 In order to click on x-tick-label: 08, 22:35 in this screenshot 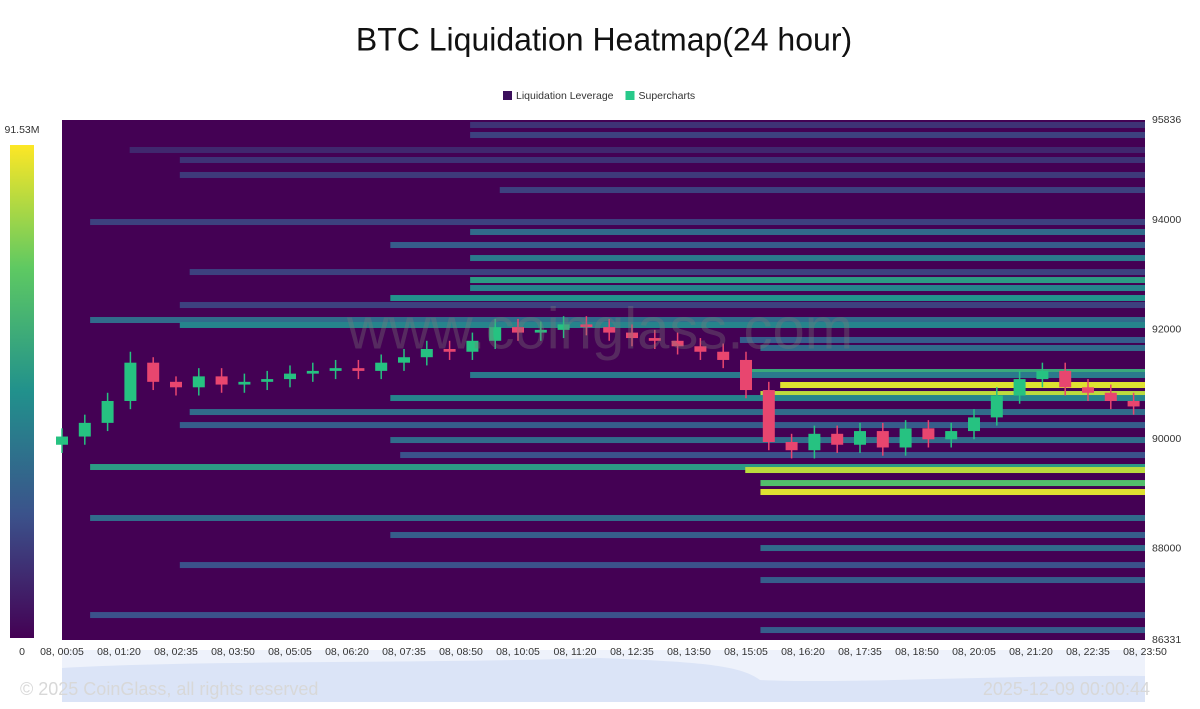, I will do `click(1088, 652)`.